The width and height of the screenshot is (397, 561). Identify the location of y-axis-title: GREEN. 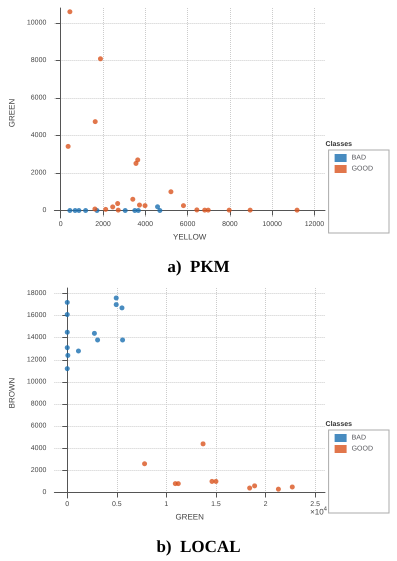
(12, 113).